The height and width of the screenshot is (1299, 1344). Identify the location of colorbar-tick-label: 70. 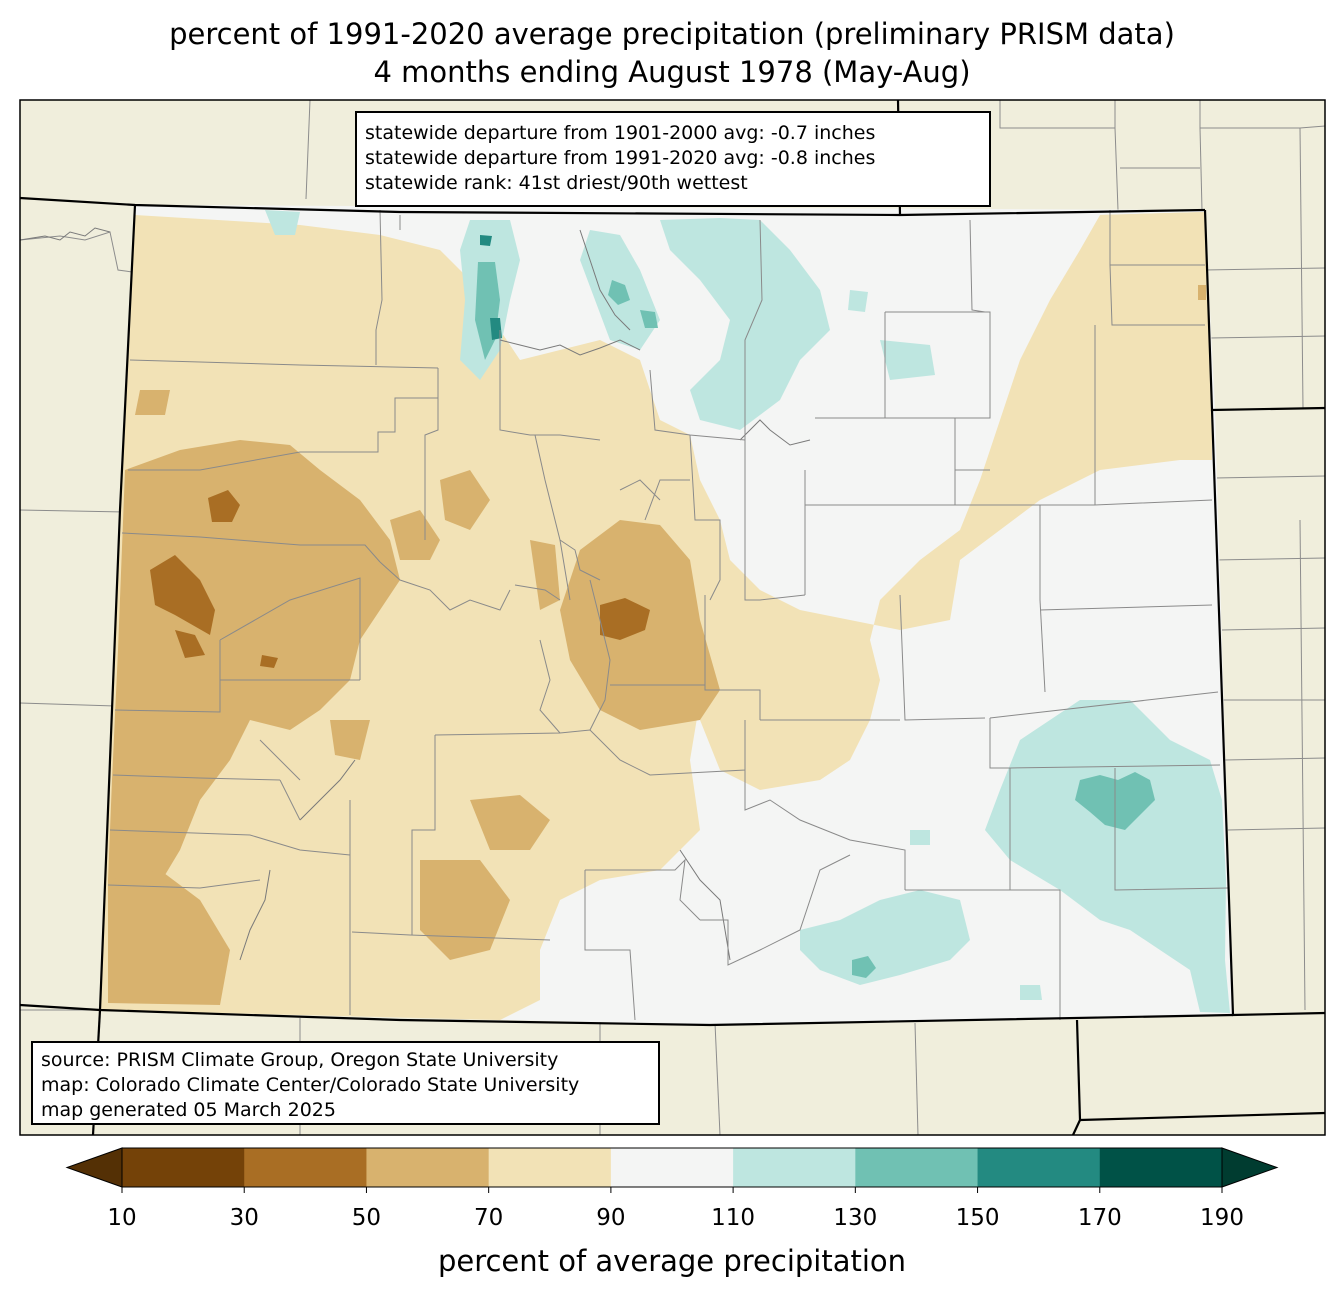
(489, 1218).